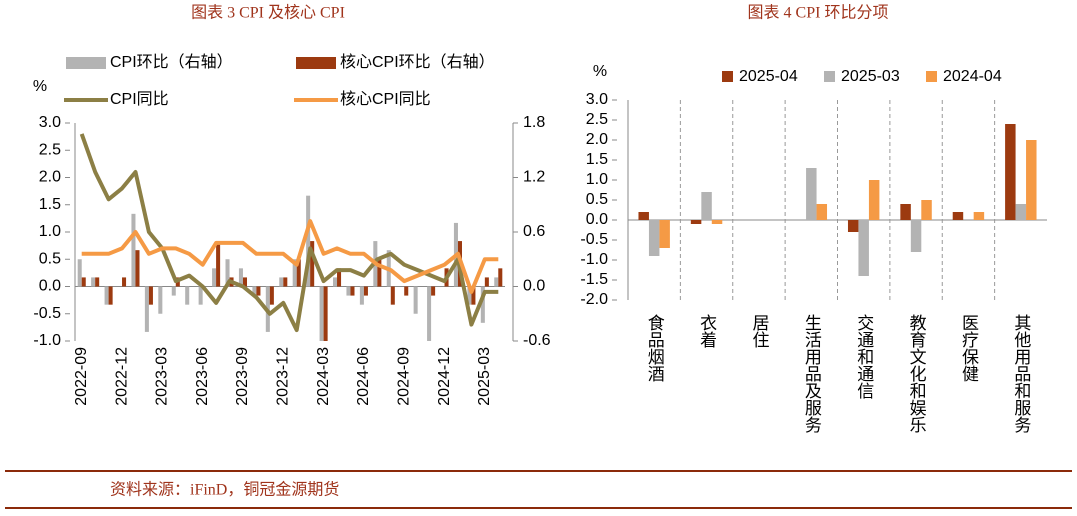 The width and height of the screenshot is (1077, 516). I want to click on x-tick-label: 衣着, so click(707, 331).